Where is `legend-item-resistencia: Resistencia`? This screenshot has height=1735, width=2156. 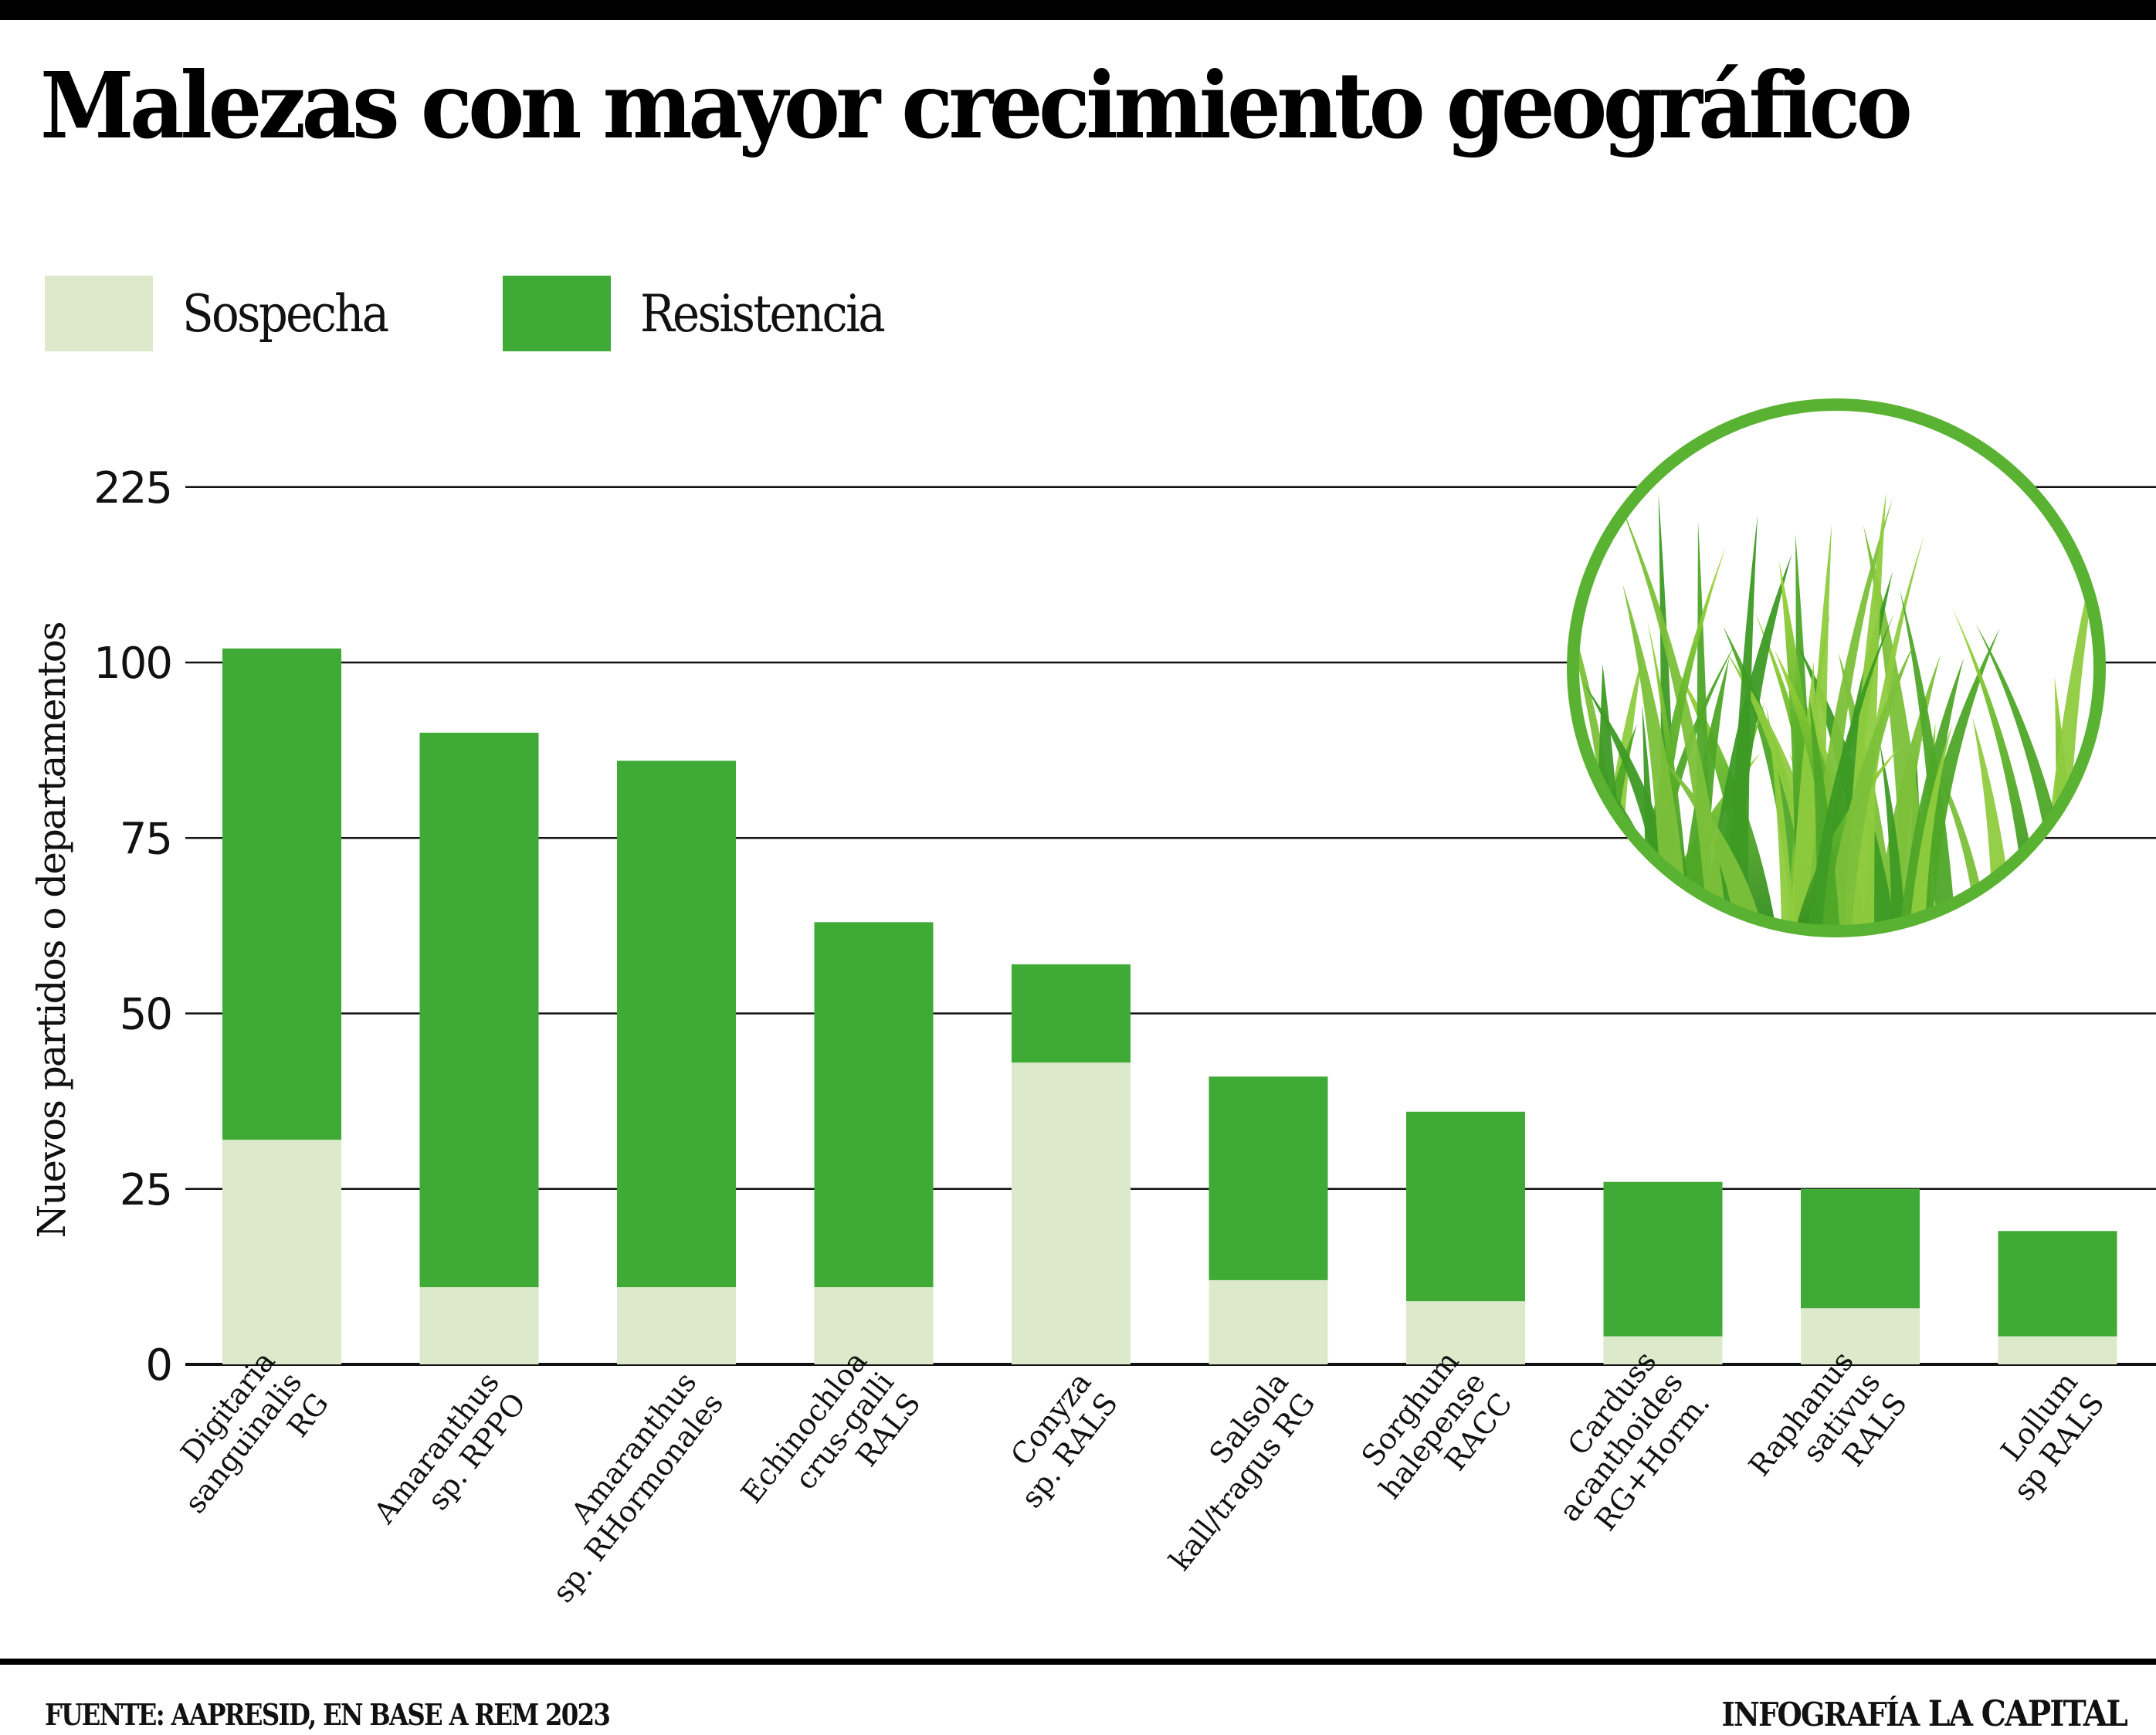 legend-item-resistencia: Resistencia is located at coordinates (706, 313).